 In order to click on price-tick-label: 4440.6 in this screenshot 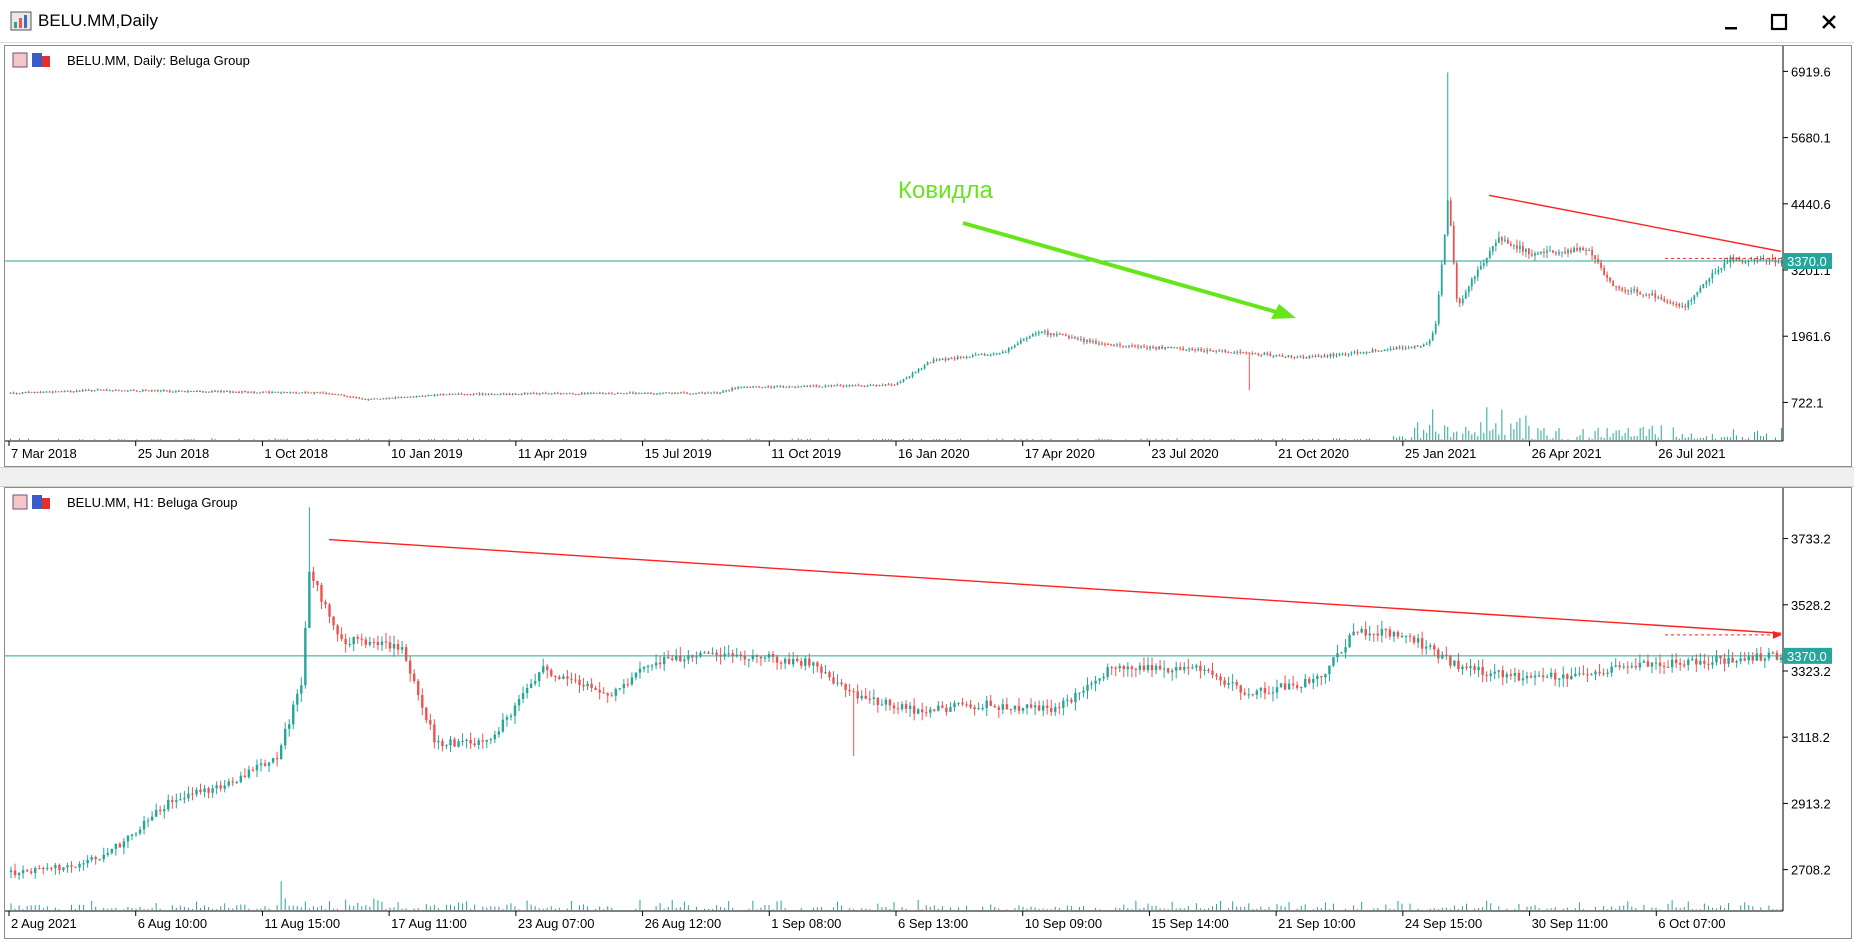, I will do `click(1811, 204)`.